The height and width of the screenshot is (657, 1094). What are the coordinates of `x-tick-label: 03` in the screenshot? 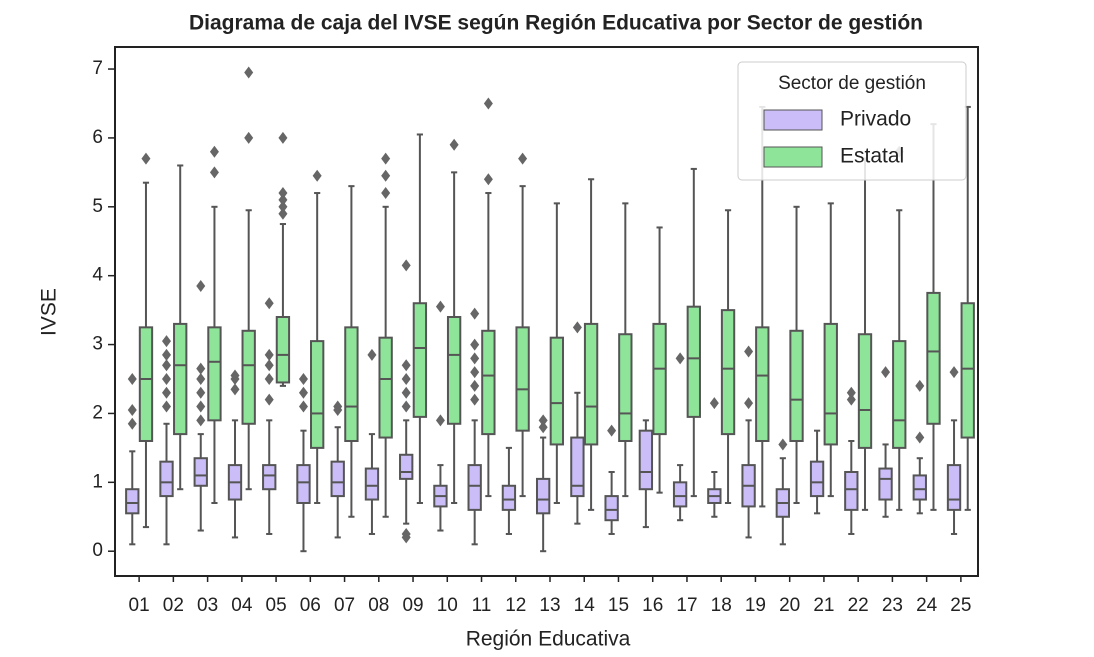 It's located at (207, 605).